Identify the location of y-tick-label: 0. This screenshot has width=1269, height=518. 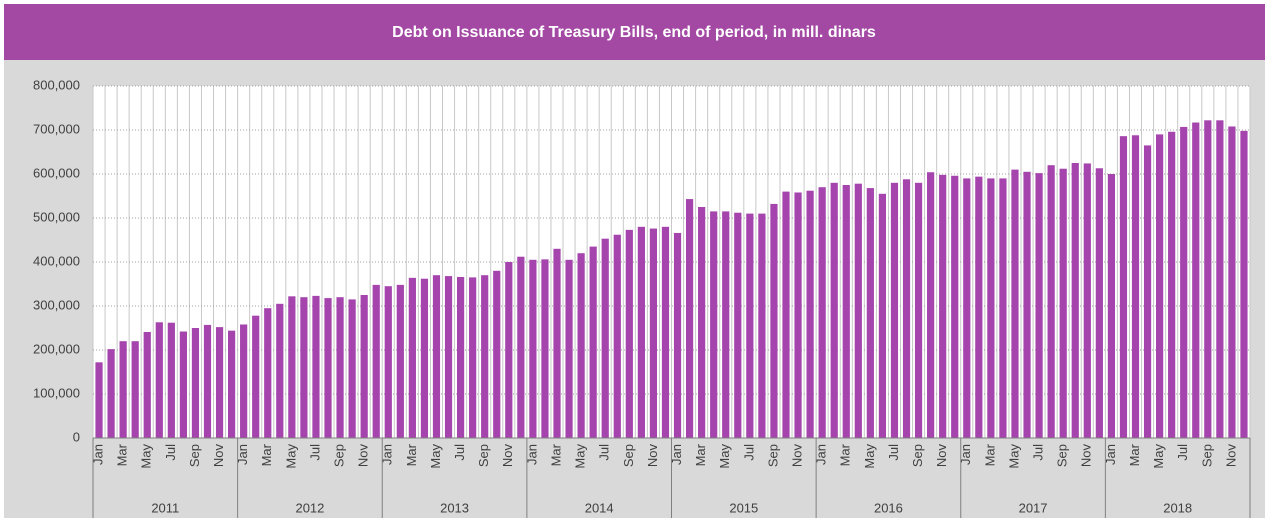
(76, 436).